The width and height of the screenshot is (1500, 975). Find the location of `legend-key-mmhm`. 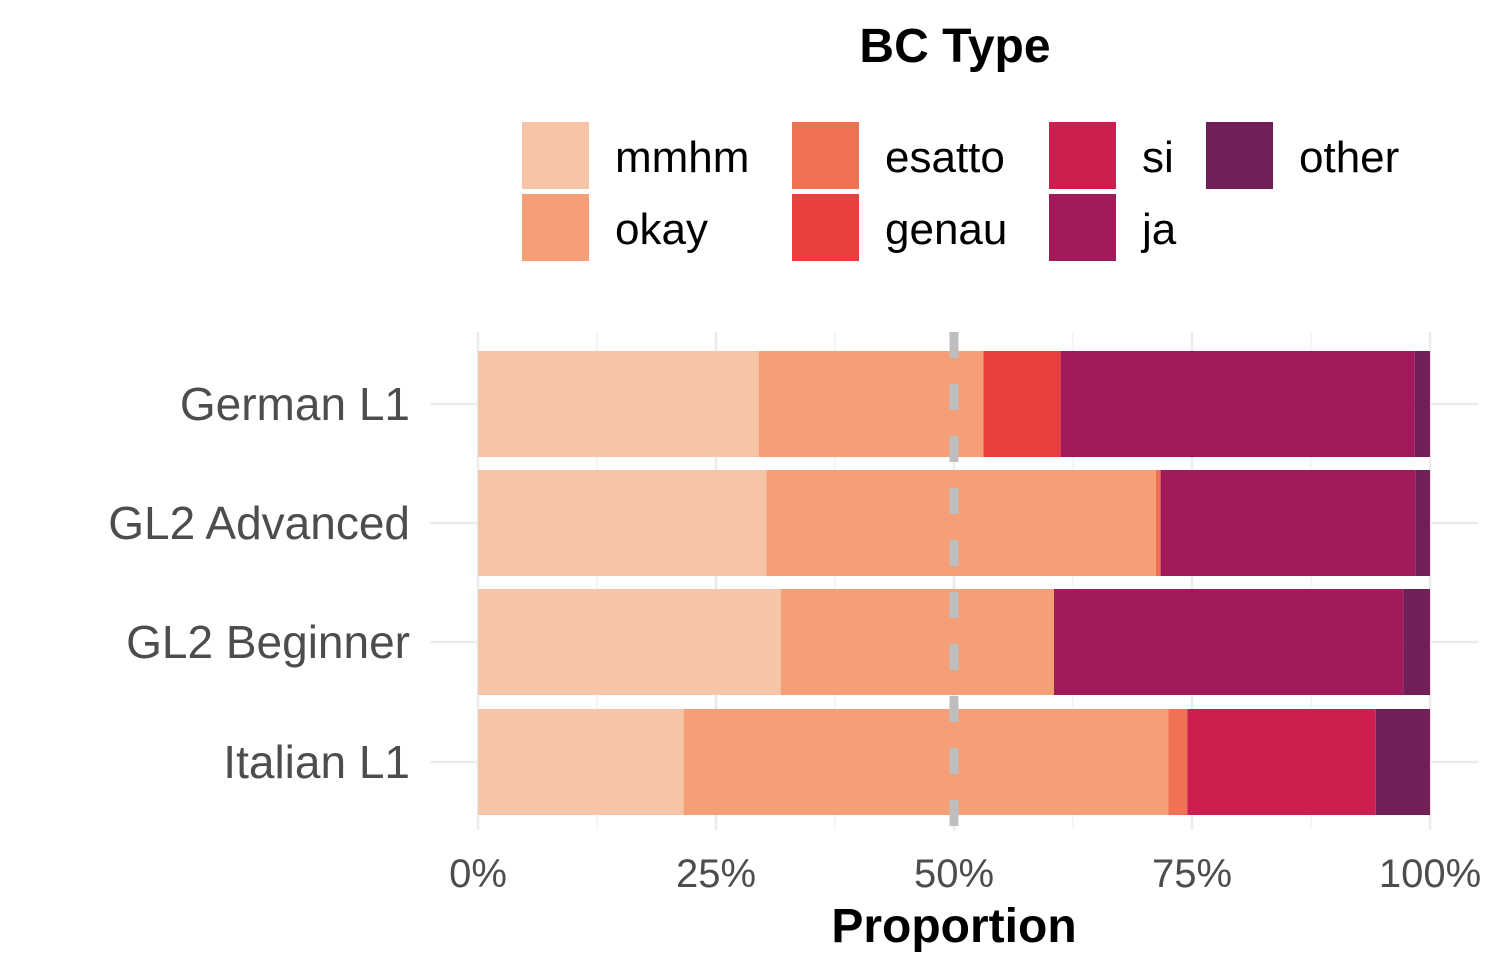

legend-key-mmhm is located at coordinates (555, 155).